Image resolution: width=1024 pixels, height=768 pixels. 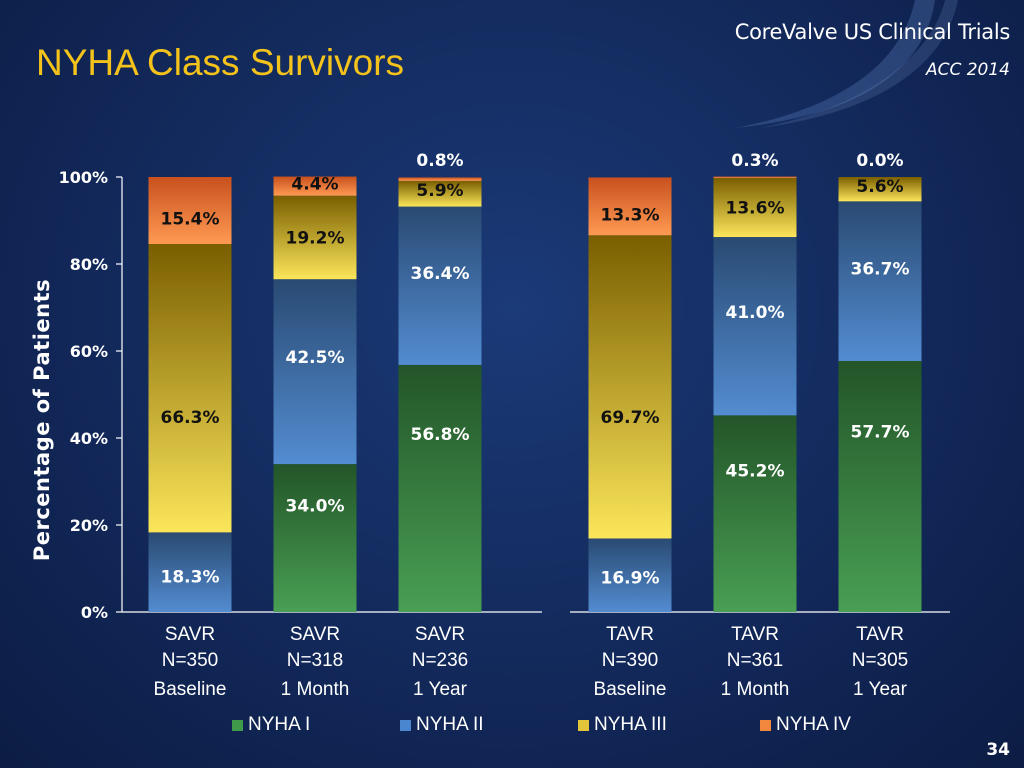 I want to click on data-label: 5.6%, so click(x=879, y=187).